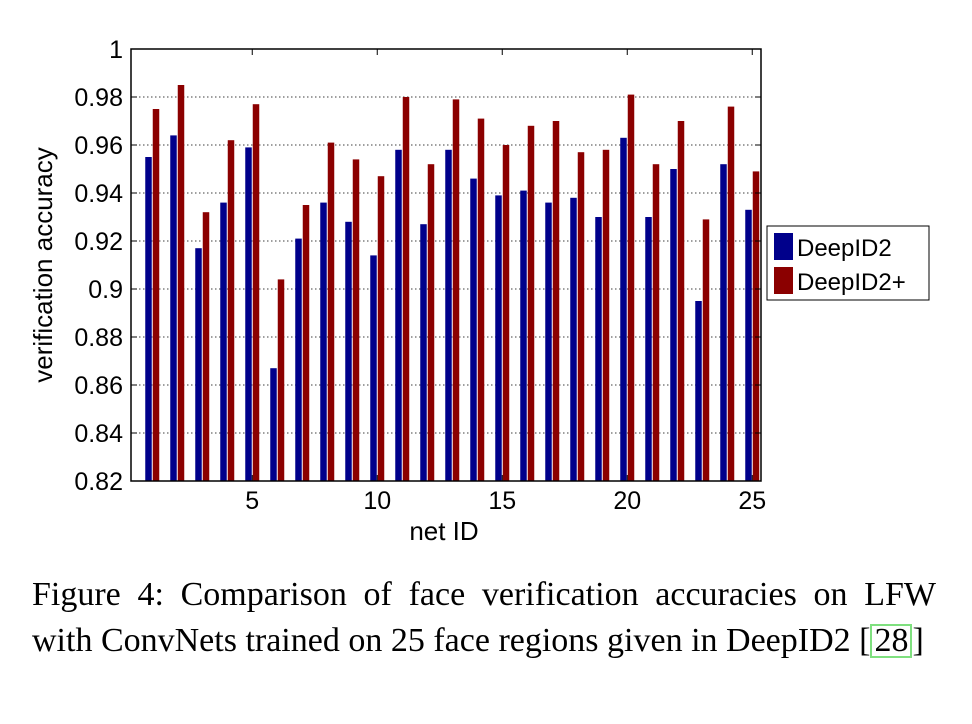 Image resolution: width=972 pixels, height=724 pixels. I want to click on legend-swatch-deepid2-plus, so click(783, 280).